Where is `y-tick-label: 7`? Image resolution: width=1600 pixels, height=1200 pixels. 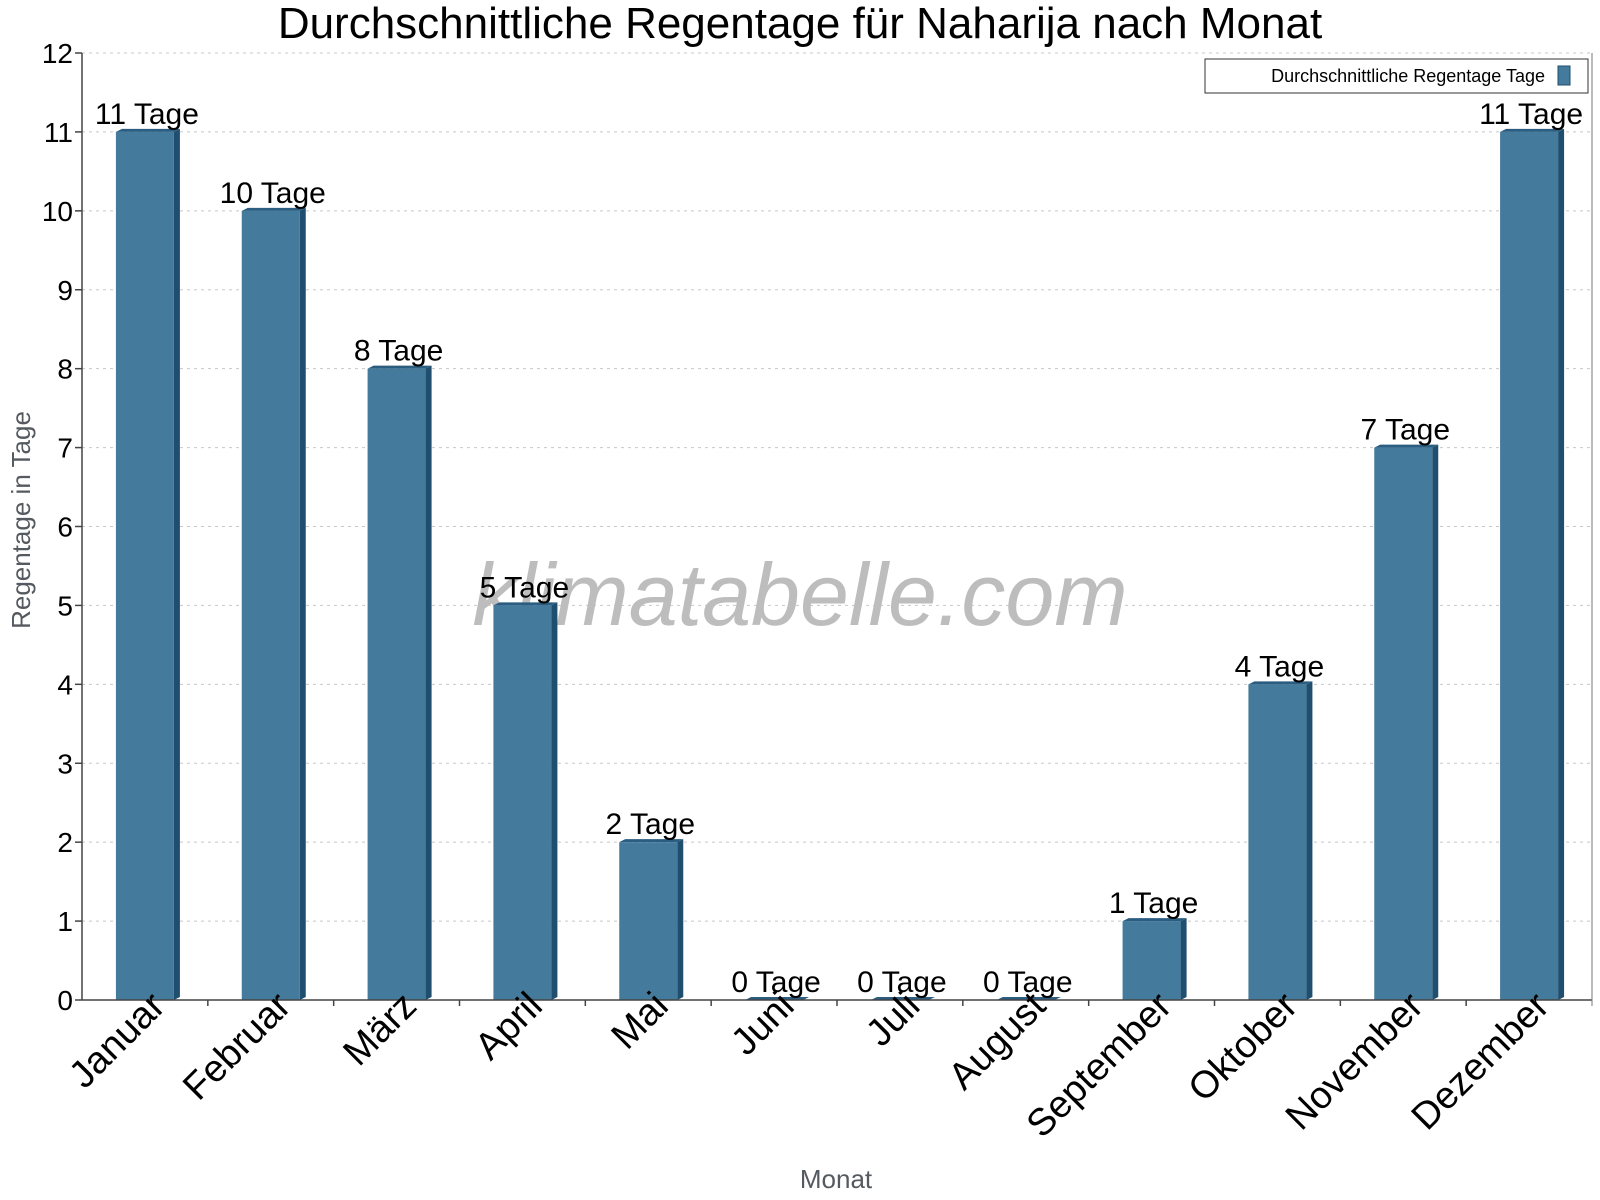 y-tick-label: 7 is located at coordinates (65, 448).